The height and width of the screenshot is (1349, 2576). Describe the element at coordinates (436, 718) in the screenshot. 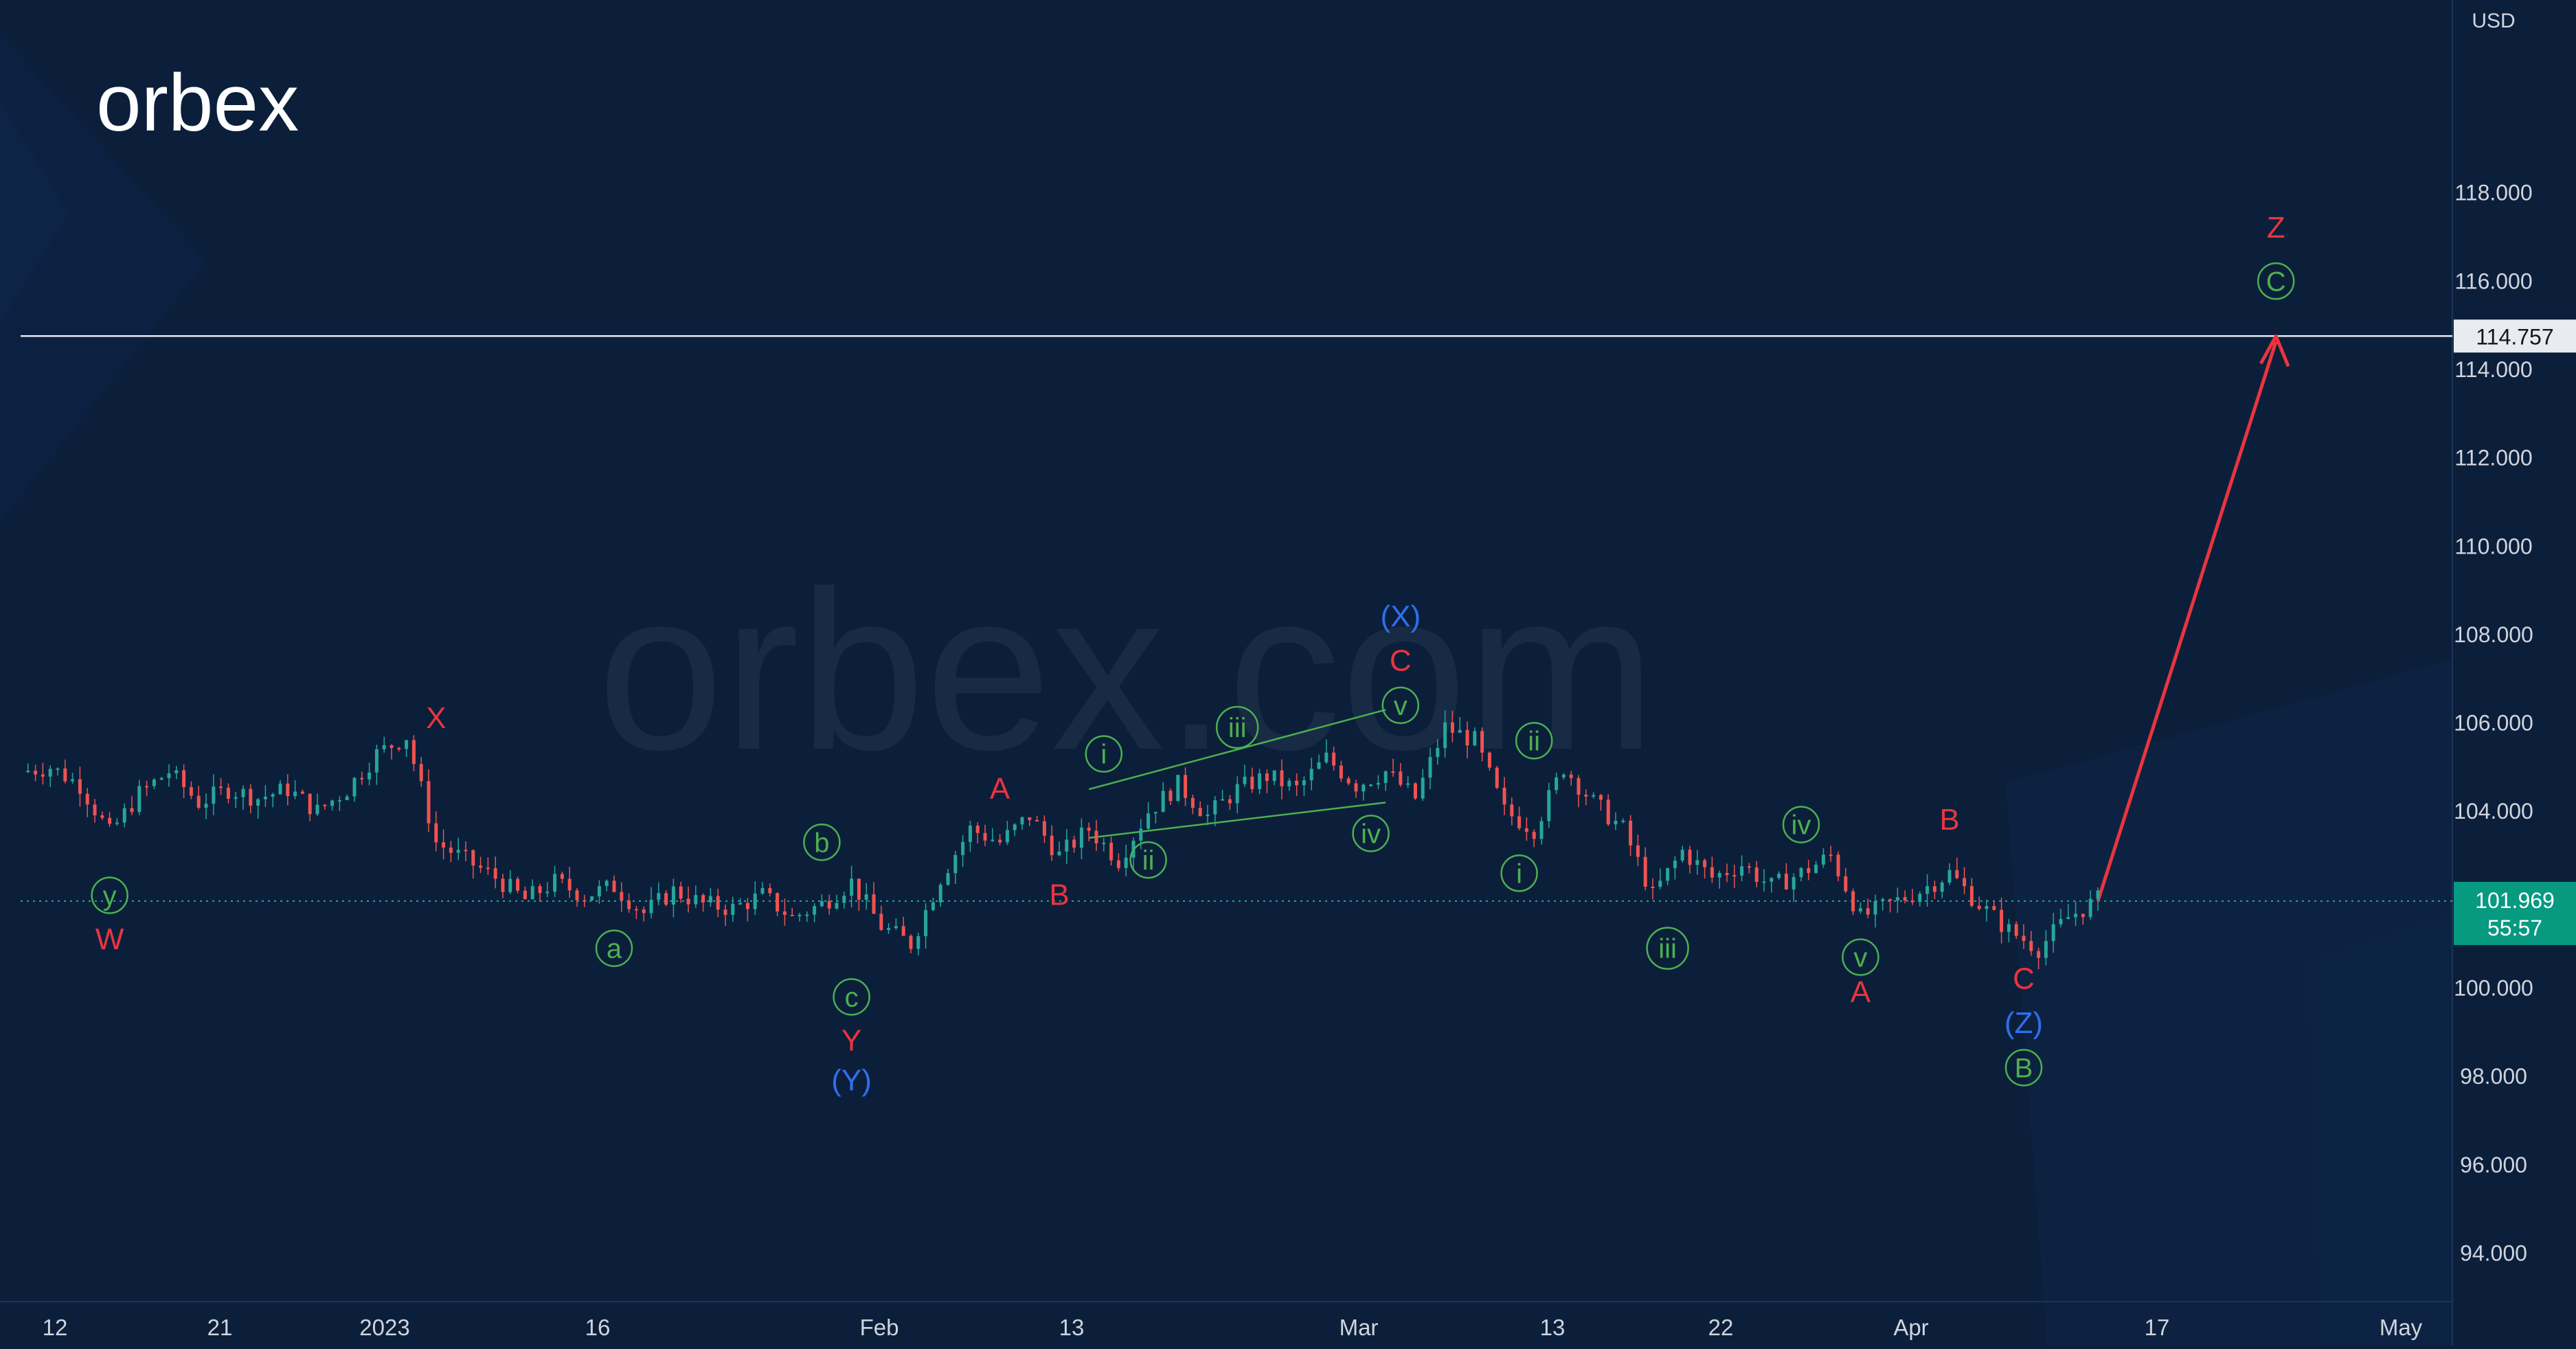

I see `wave-label-text: X` at that location.